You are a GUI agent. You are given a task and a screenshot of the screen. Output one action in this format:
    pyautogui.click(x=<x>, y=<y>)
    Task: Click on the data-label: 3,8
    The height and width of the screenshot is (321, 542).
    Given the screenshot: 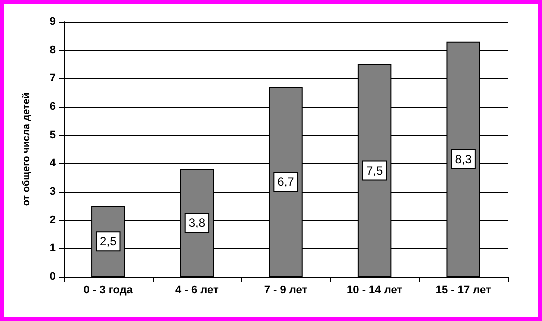 What is the action you would take?
    pyautogui.click(x=197, y=223)
    